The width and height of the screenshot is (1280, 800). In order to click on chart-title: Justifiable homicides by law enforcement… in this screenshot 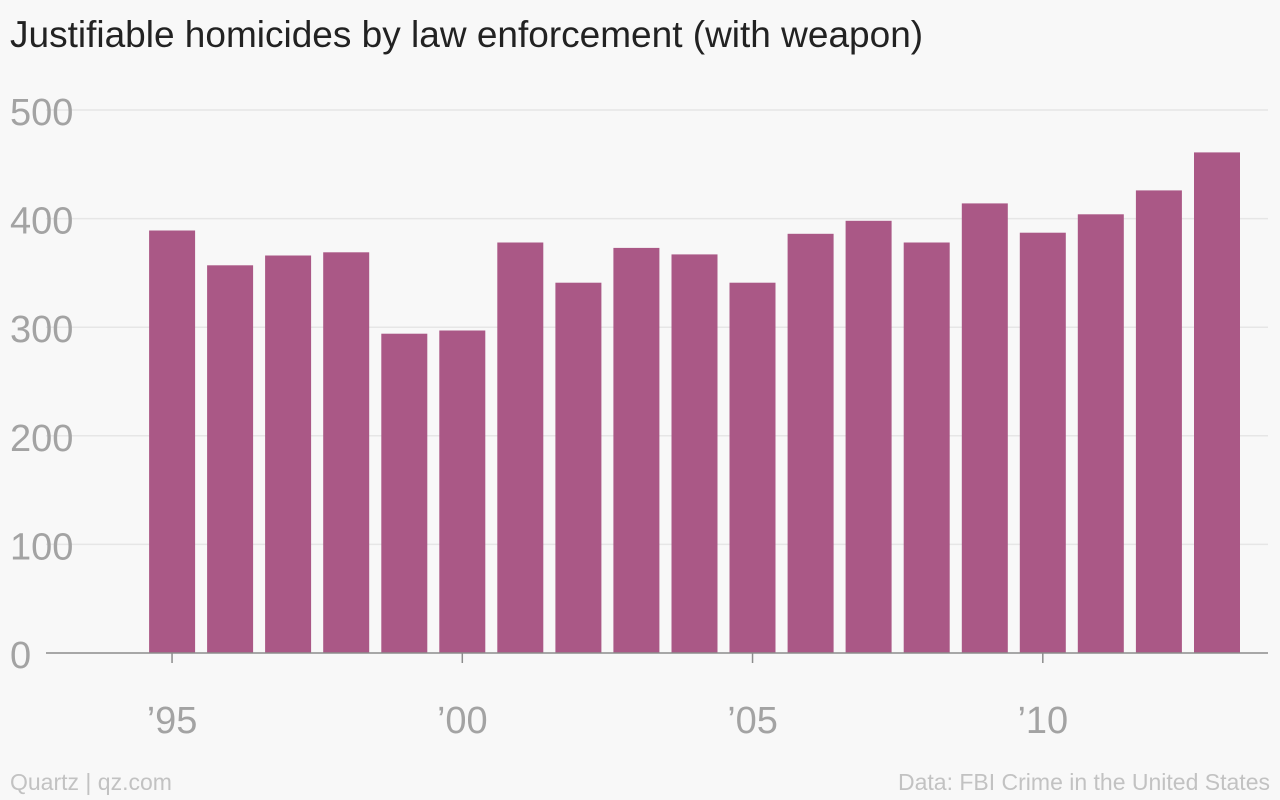, I will do `click(467, 34)`.